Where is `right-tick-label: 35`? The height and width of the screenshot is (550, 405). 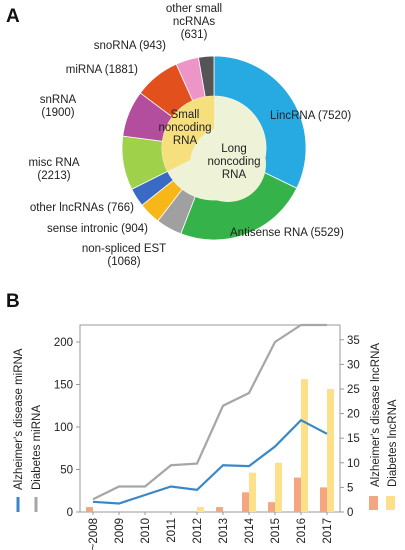 right-tick-label: 35 is located at coordinates (353, 341).